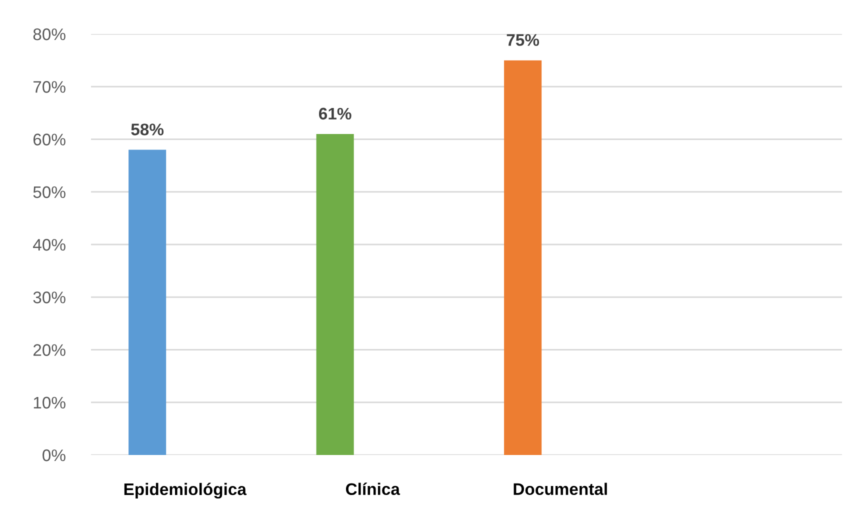  What do you see at coordinates (373, 489) in the screenshot?
I see `x-tick-label: Clínica` at bounding box center [373, 489].